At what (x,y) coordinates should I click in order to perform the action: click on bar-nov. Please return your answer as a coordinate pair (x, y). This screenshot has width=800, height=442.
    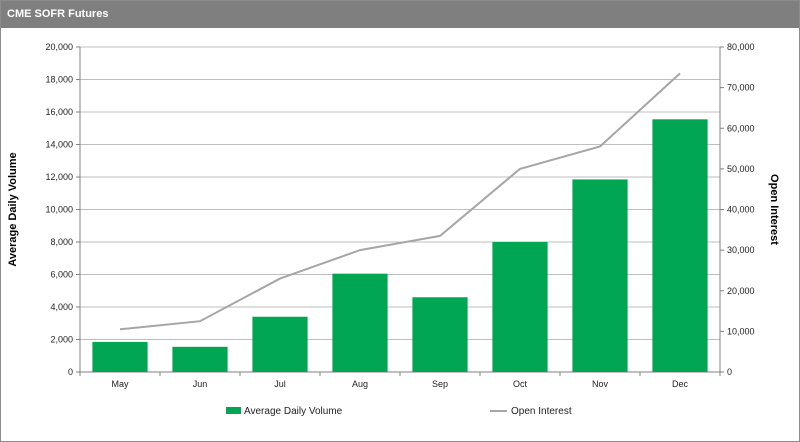
    Looking at the image, I should click on (600, 275).